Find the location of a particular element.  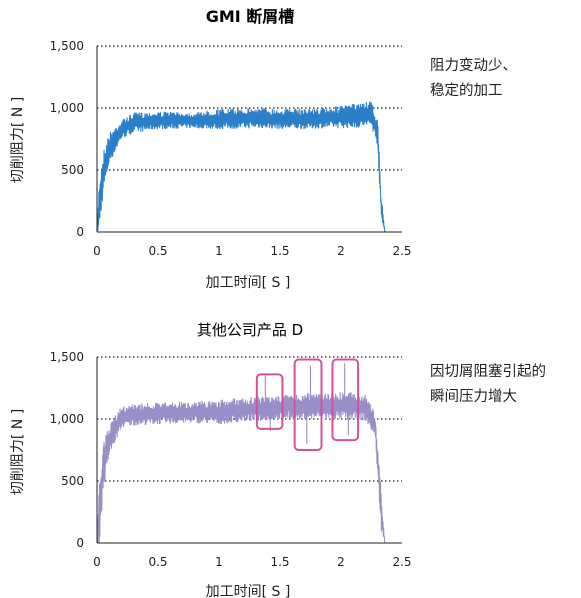

chart1-title: GMI 断屑槽 is located at coordinates (250, 16).